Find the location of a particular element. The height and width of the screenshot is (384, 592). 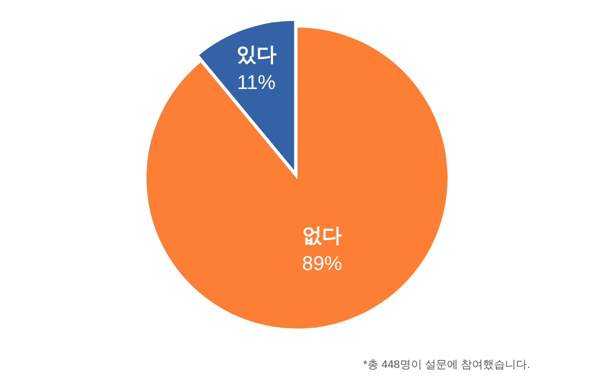

slice-label: 있다 is located at coordinates (256, 55).